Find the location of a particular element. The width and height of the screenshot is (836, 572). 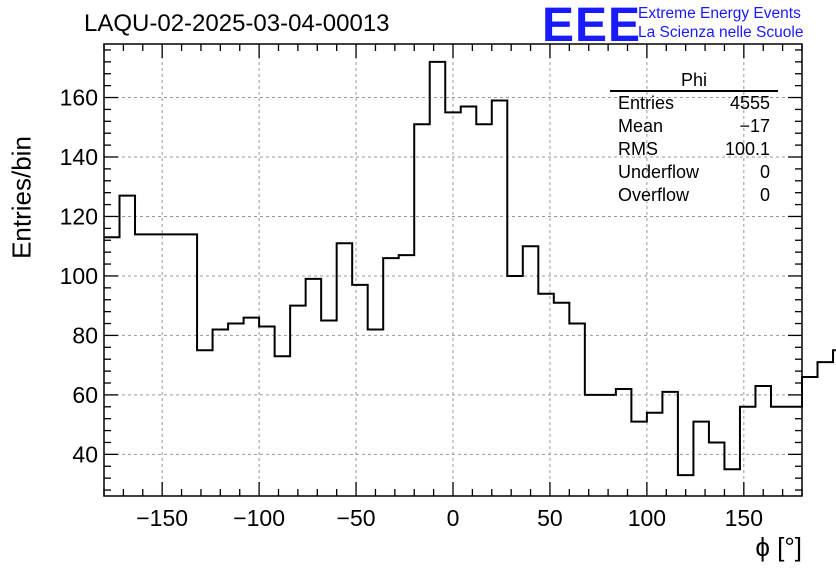

stats-label: Mean is located at coordinates (641, 126).